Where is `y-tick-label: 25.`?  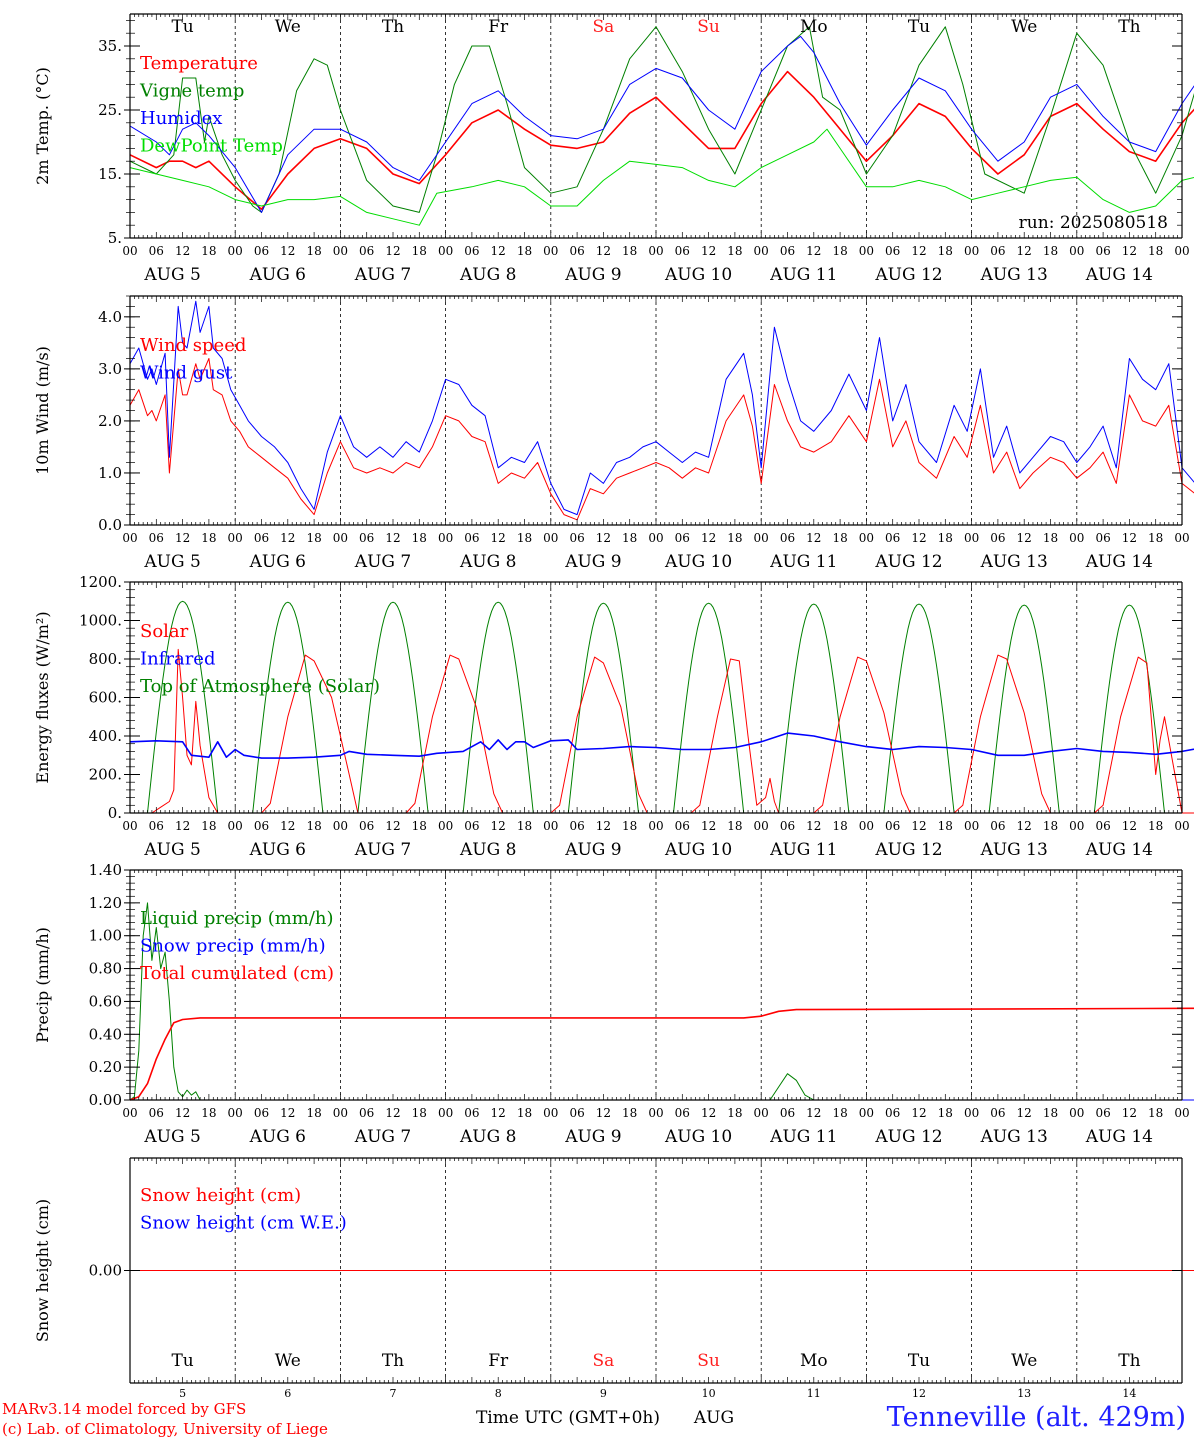
y-tick-label: 25. is located at coordinates (110, 110).